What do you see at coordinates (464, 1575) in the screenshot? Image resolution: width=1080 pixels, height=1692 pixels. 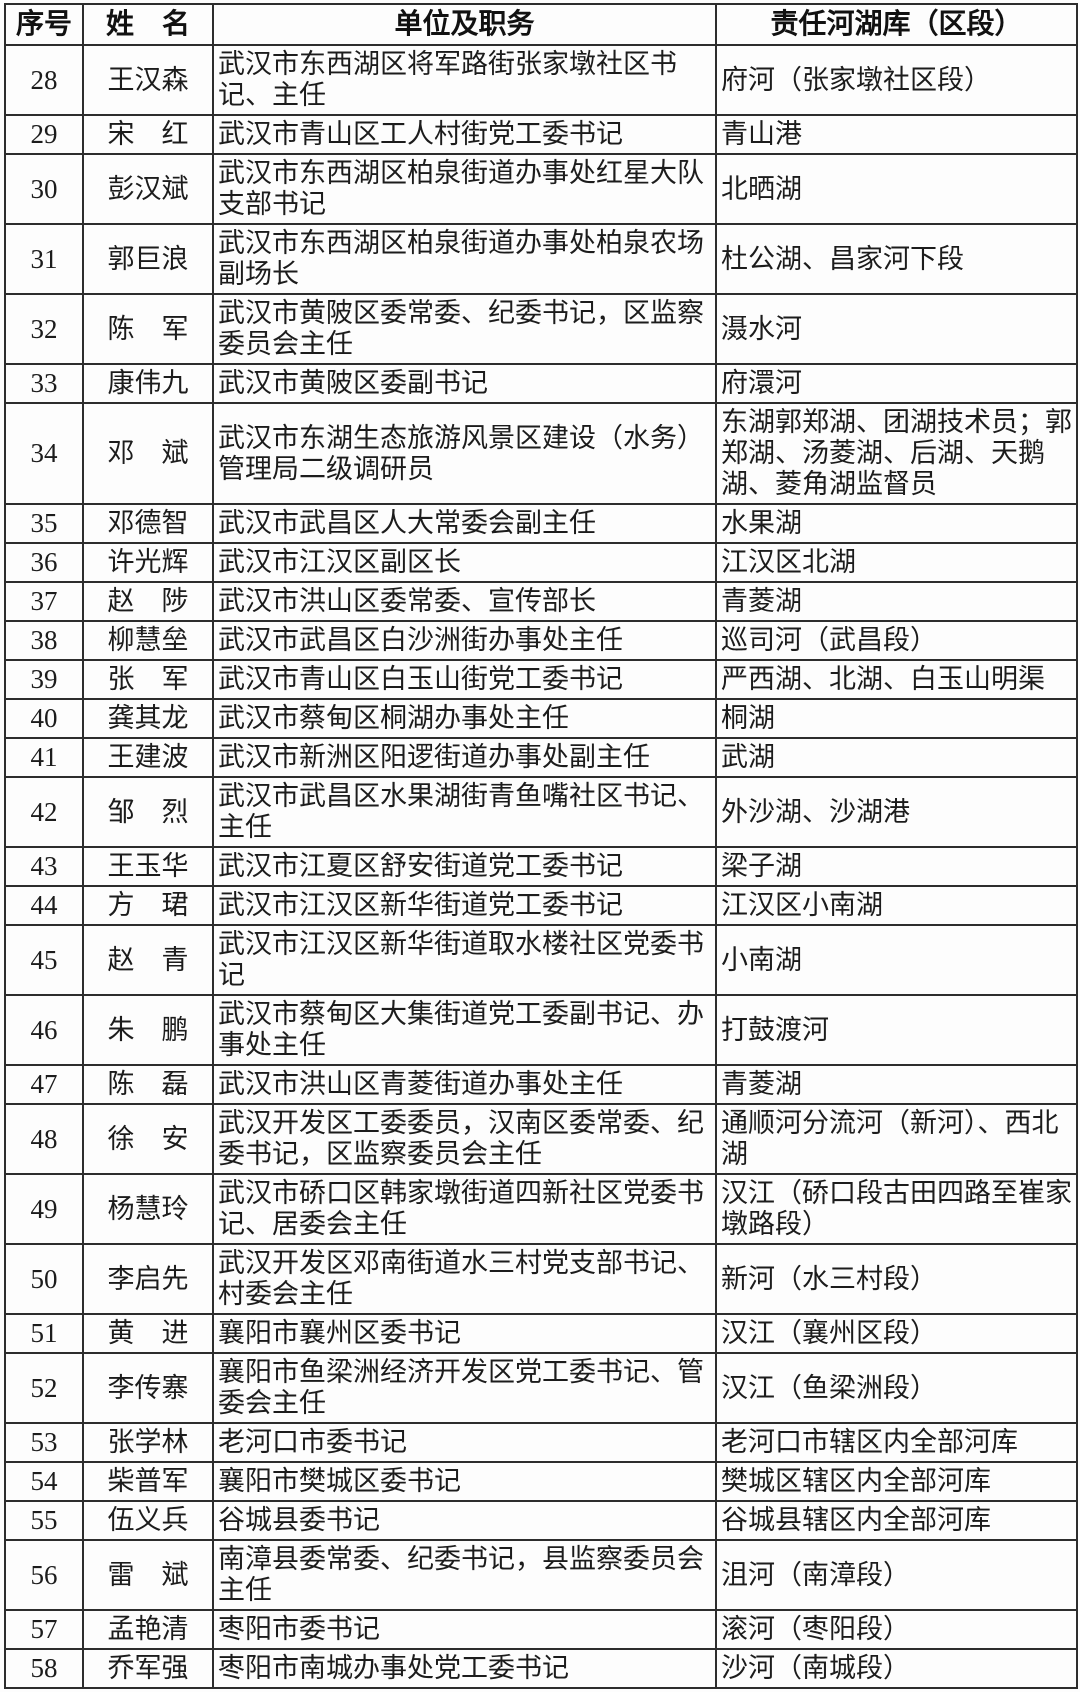 I see `unit-cell: 南漳县委常委、纪委书记，县监察委员会主任` at bounding box center [464, 1575].